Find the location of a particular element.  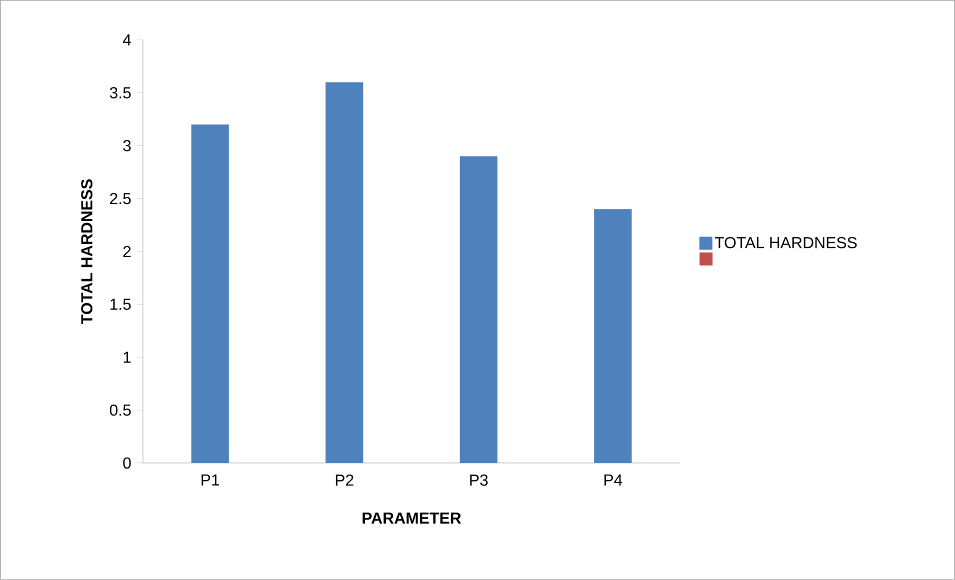

legend-label: TOTAL HARDNESS is located at coordinates (785, 242).